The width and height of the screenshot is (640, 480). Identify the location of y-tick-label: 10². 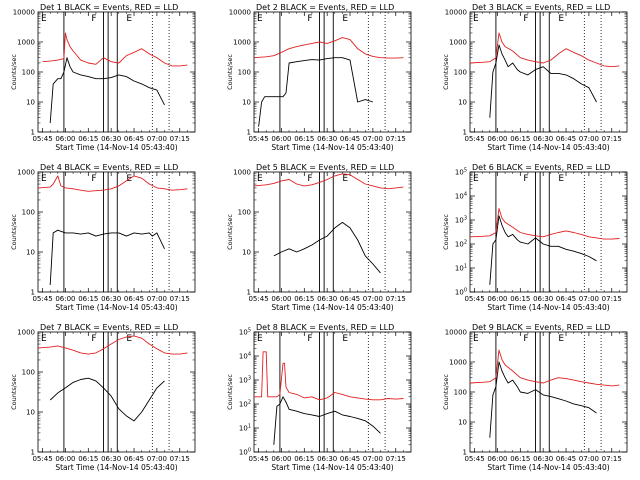
(245, 404).